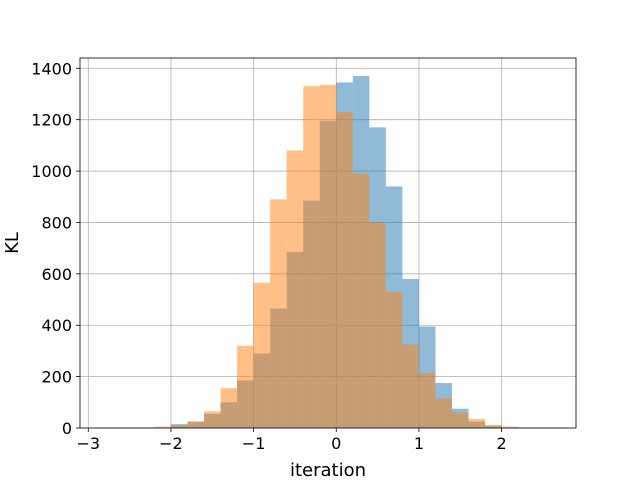 This screenshot has width=640, height=485. What do you see at coordinates (254, 443) in the screenshot?
I see `x-tick-label: −1` at bounding box center [254, 443].